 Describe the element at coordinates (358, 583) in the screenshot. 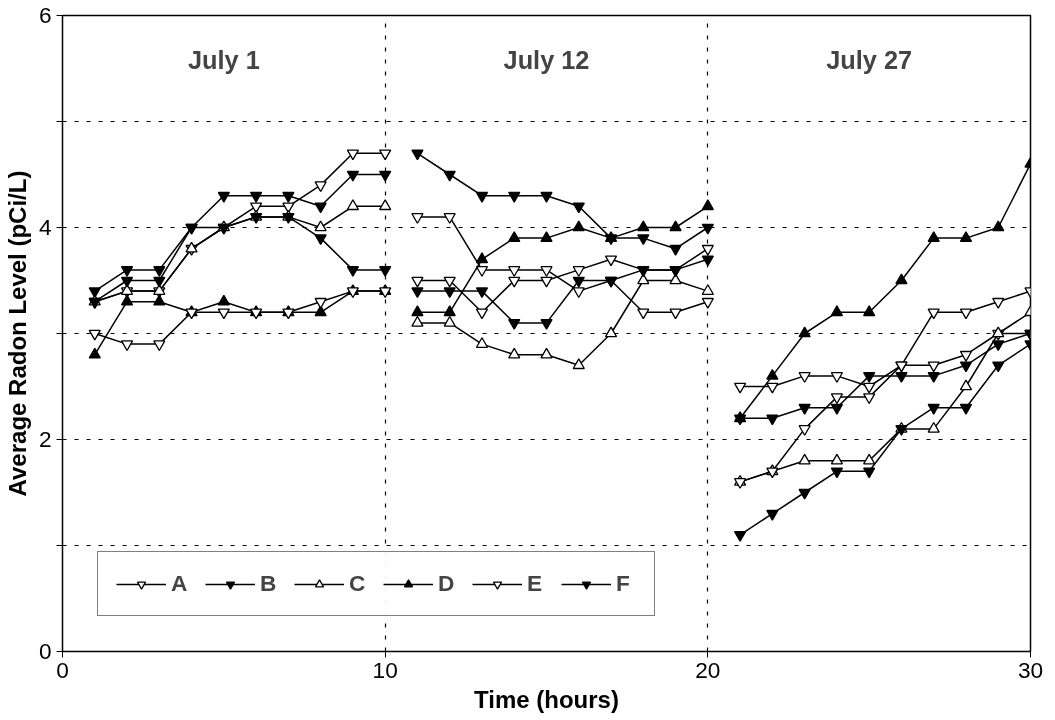

I see `legend-label: C` at that location.